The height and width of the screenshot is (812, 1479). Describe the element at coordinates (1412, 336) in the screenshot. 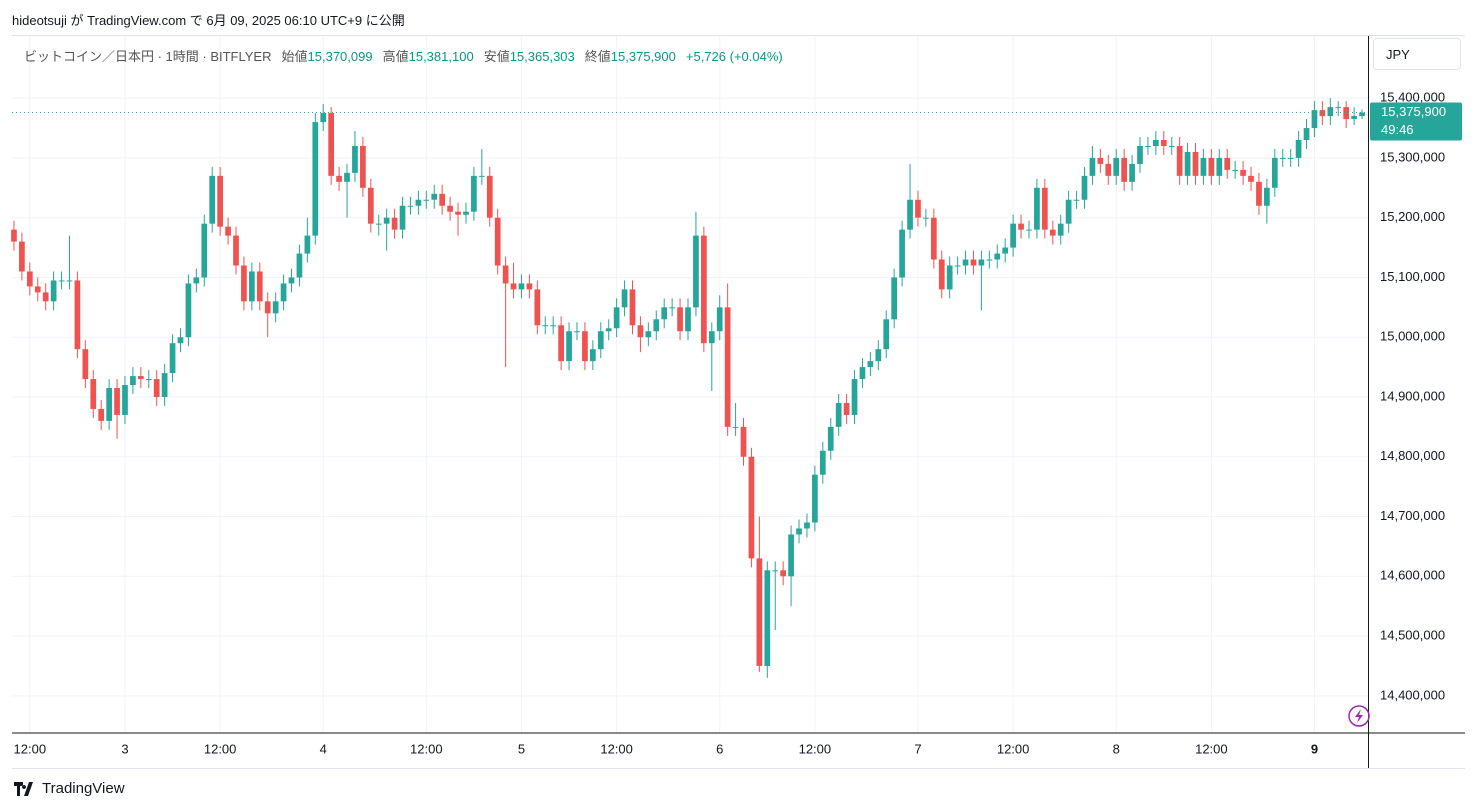

I see `y-tick-label: 15,000,000` at that location.